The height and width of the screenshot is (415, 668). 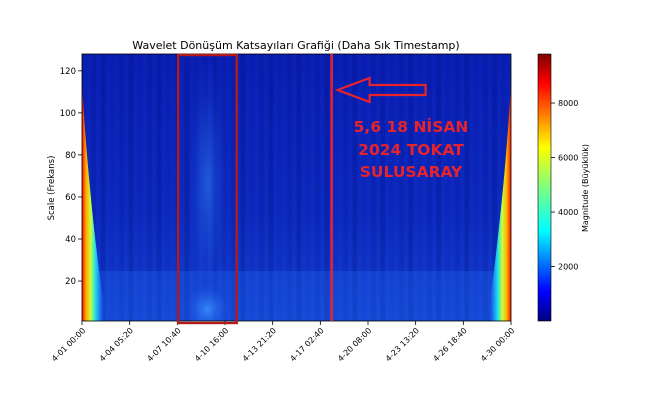 I want to click on y-tick-label: 80, so click(x=70, y=156).